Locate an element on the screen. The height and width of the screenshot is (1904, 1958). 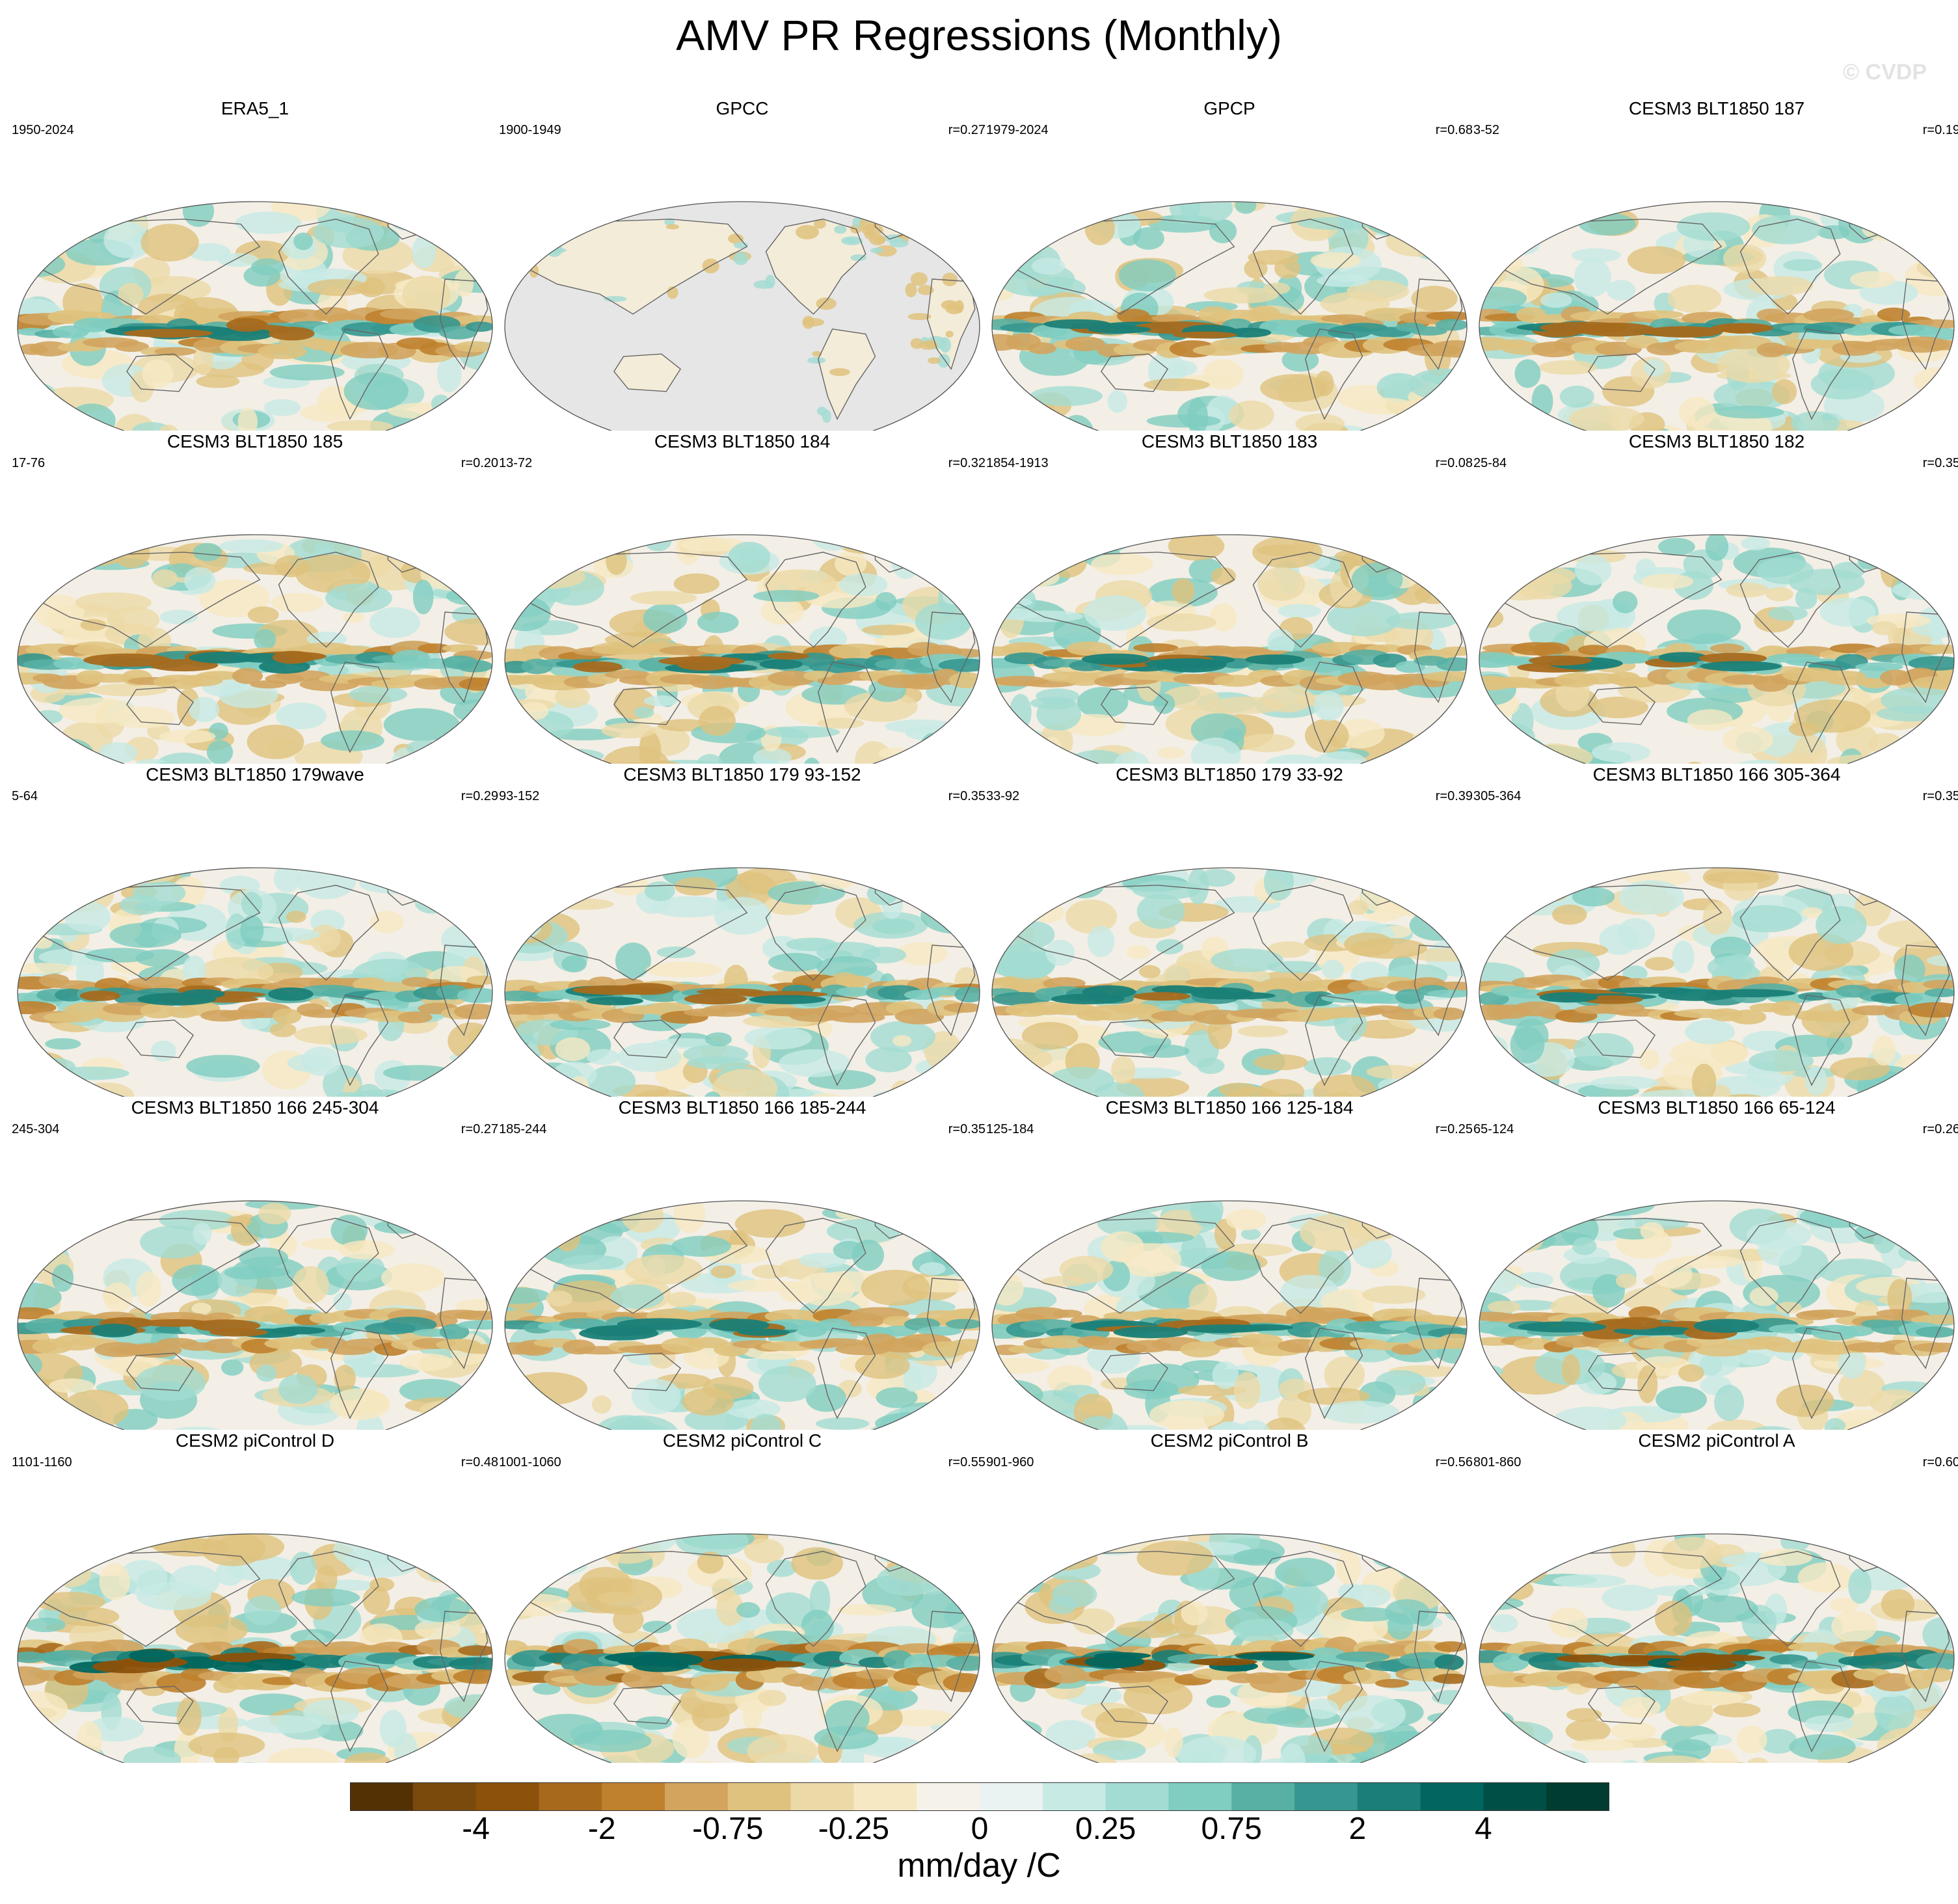
panel-pattern-correlation: r=0.32 is located at coordinates (967, 463).